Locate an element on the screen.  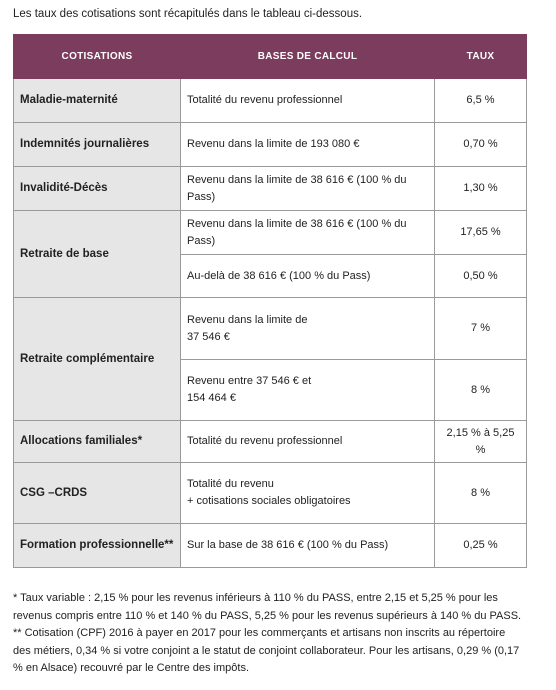
taux-cell: 0,25 % is located at coordinates (480, 545).